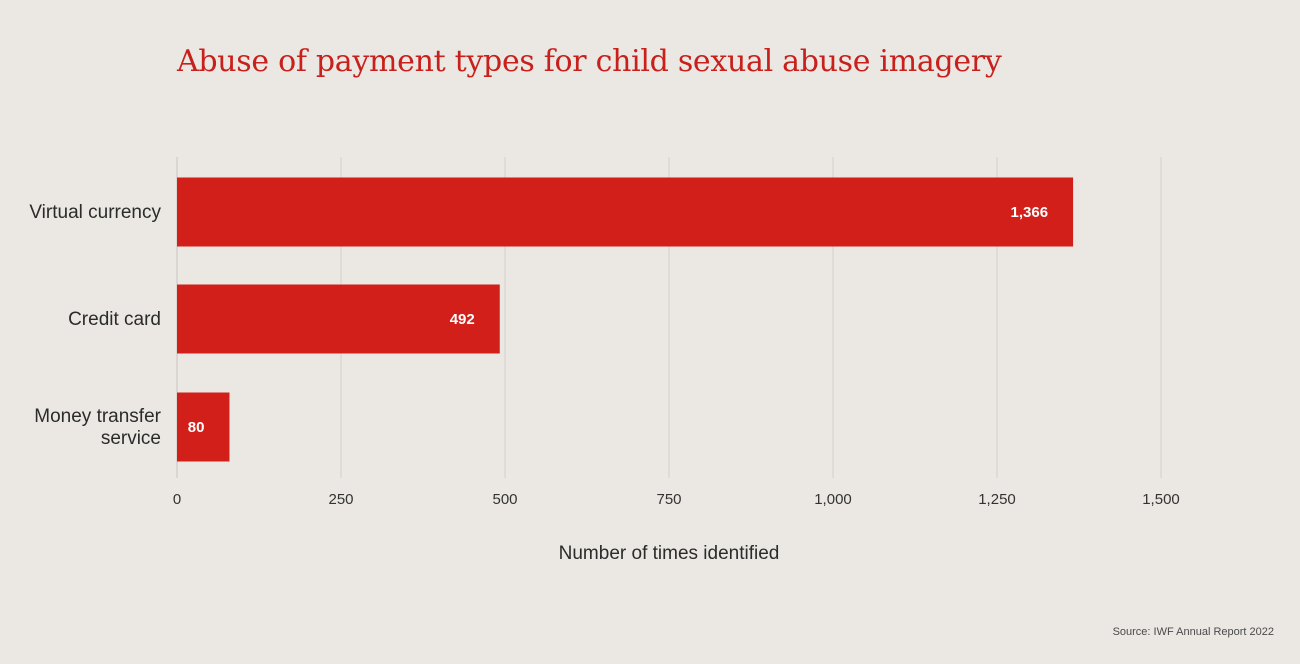 Image resolution: width=1300 pixels, height=664 pixels. Describe the element at coordinates (504, 499) in the screenshot. I see `x-tick-label: 500` at that location.